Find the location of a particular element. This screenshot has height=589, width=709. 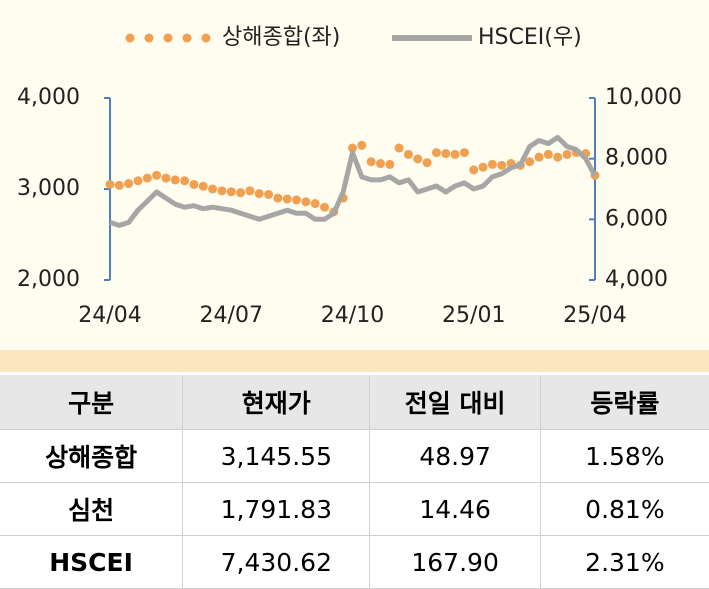

divider is located at coordinates (354, 361).